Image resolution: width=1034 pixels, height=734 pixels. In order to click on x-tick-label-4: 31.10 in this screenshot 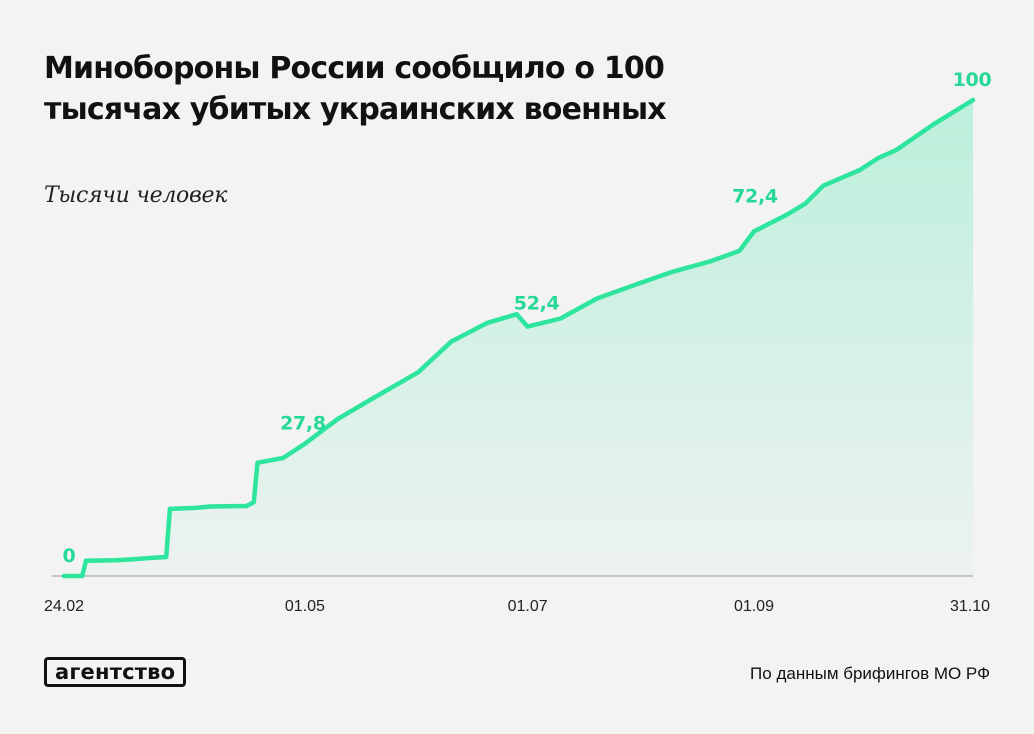, I will do `click(970, 606)`.